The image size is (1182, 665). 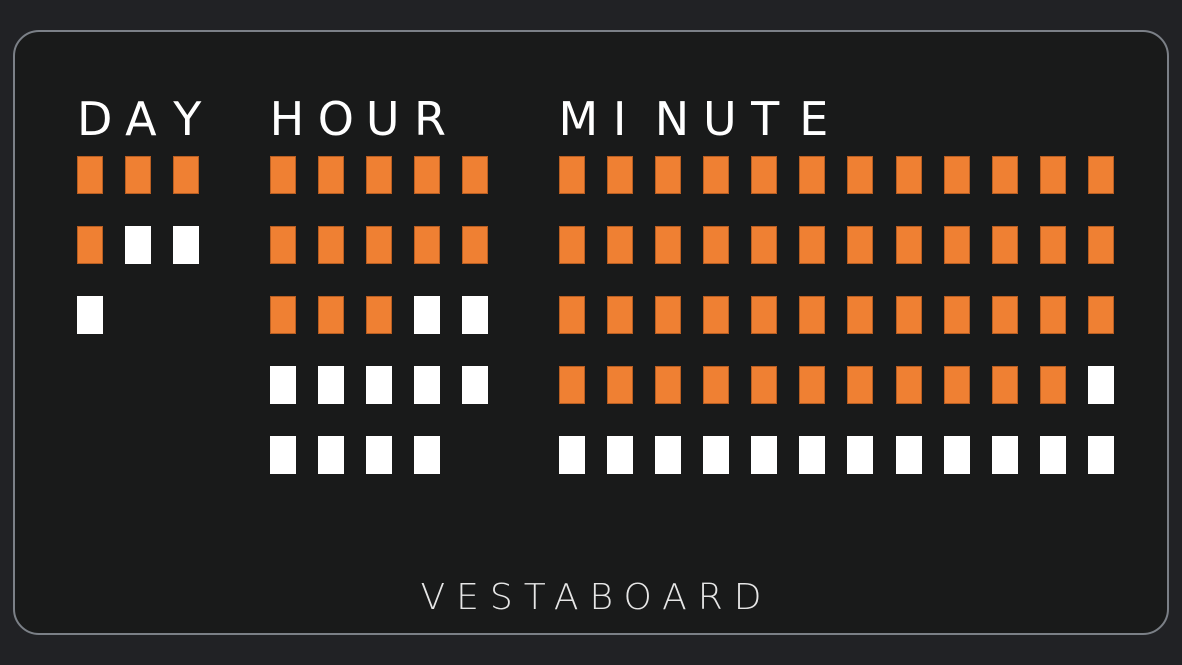 What do you see at coordinates (287, 119) in the screenshot?
I see `label-letter: H` at bounding box center [287, 119].